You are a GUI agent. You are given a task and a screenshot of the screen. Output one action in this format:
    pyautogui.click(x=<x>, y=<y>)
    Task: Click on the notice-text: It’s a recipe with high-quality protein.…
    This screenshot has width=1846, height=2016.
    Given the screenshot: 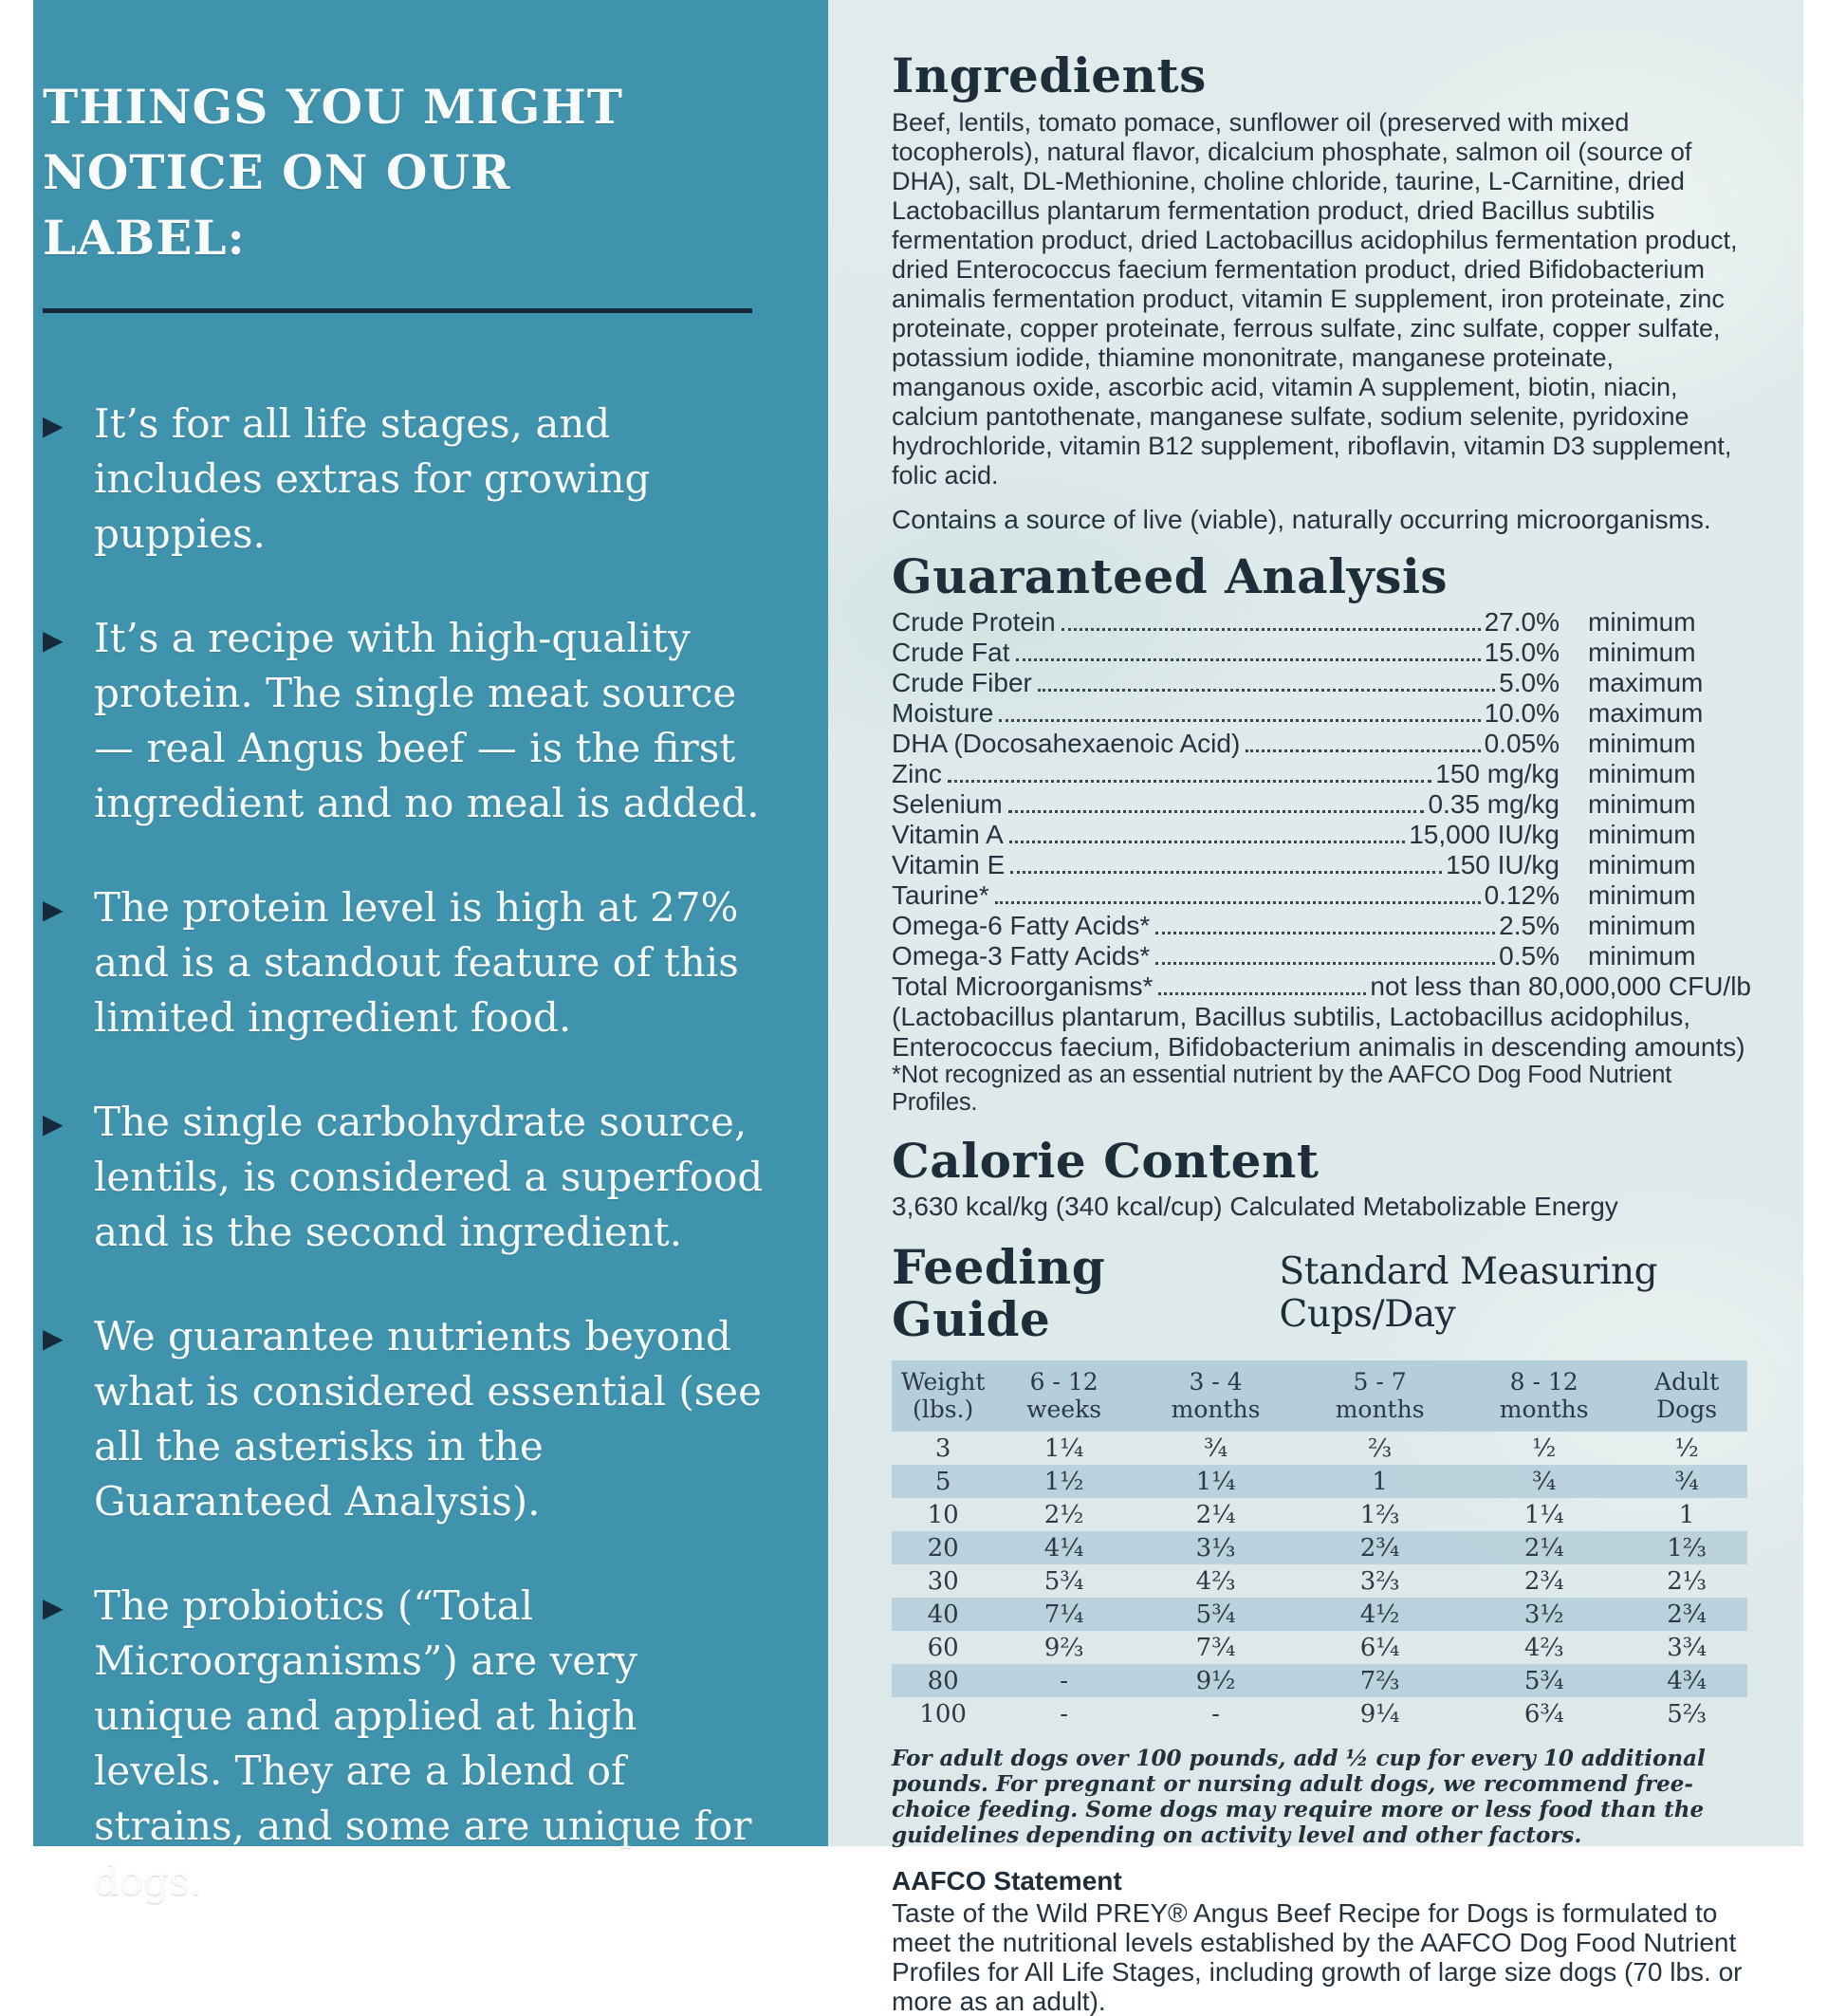 What is the action you would take?
    pyautogui.click(x=427, y=720)
    